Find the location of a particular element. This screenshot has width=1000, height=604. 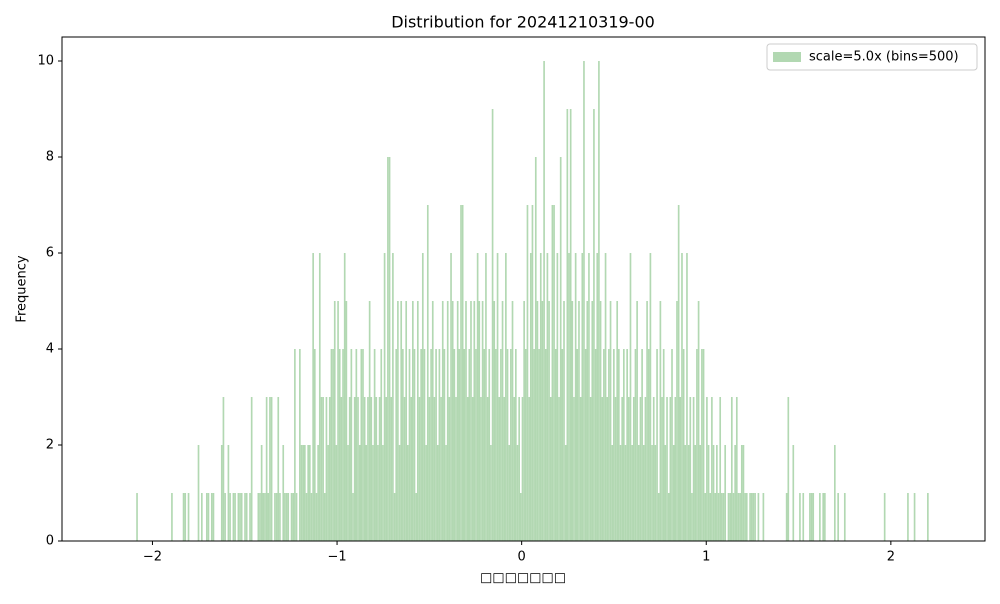

y-tick-label: 0 is located at coordinates (50, 541).